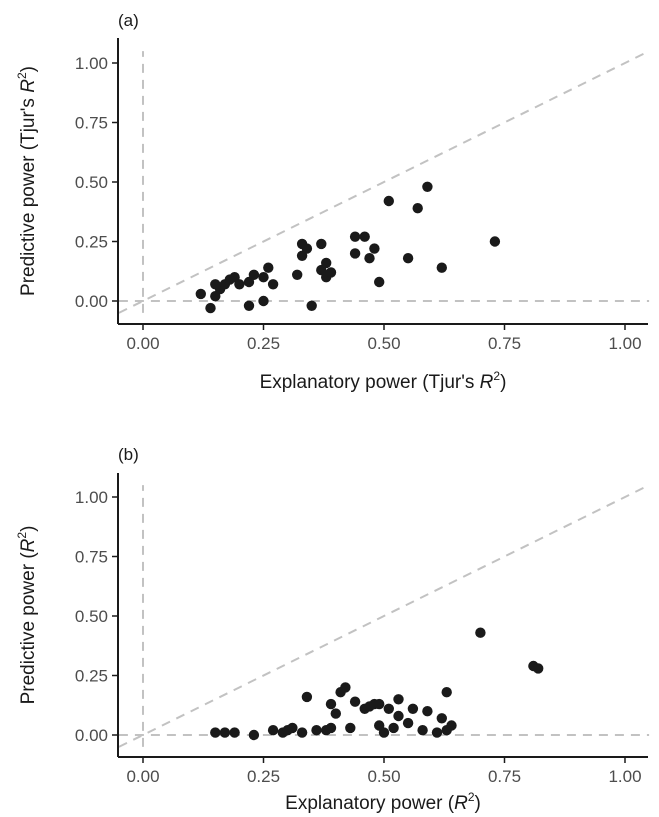 This screenshot has height=817, width=659. What do you see at coordinates (91, 301) in the screenshot?
I see `panel-a-y-tick-label-0: 0.00` at bounding box center [91, 301].